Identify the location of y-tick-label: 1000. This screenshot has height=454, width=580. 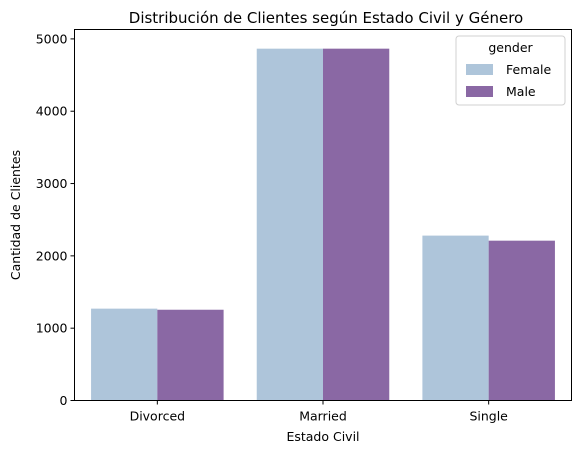
(52, 328).